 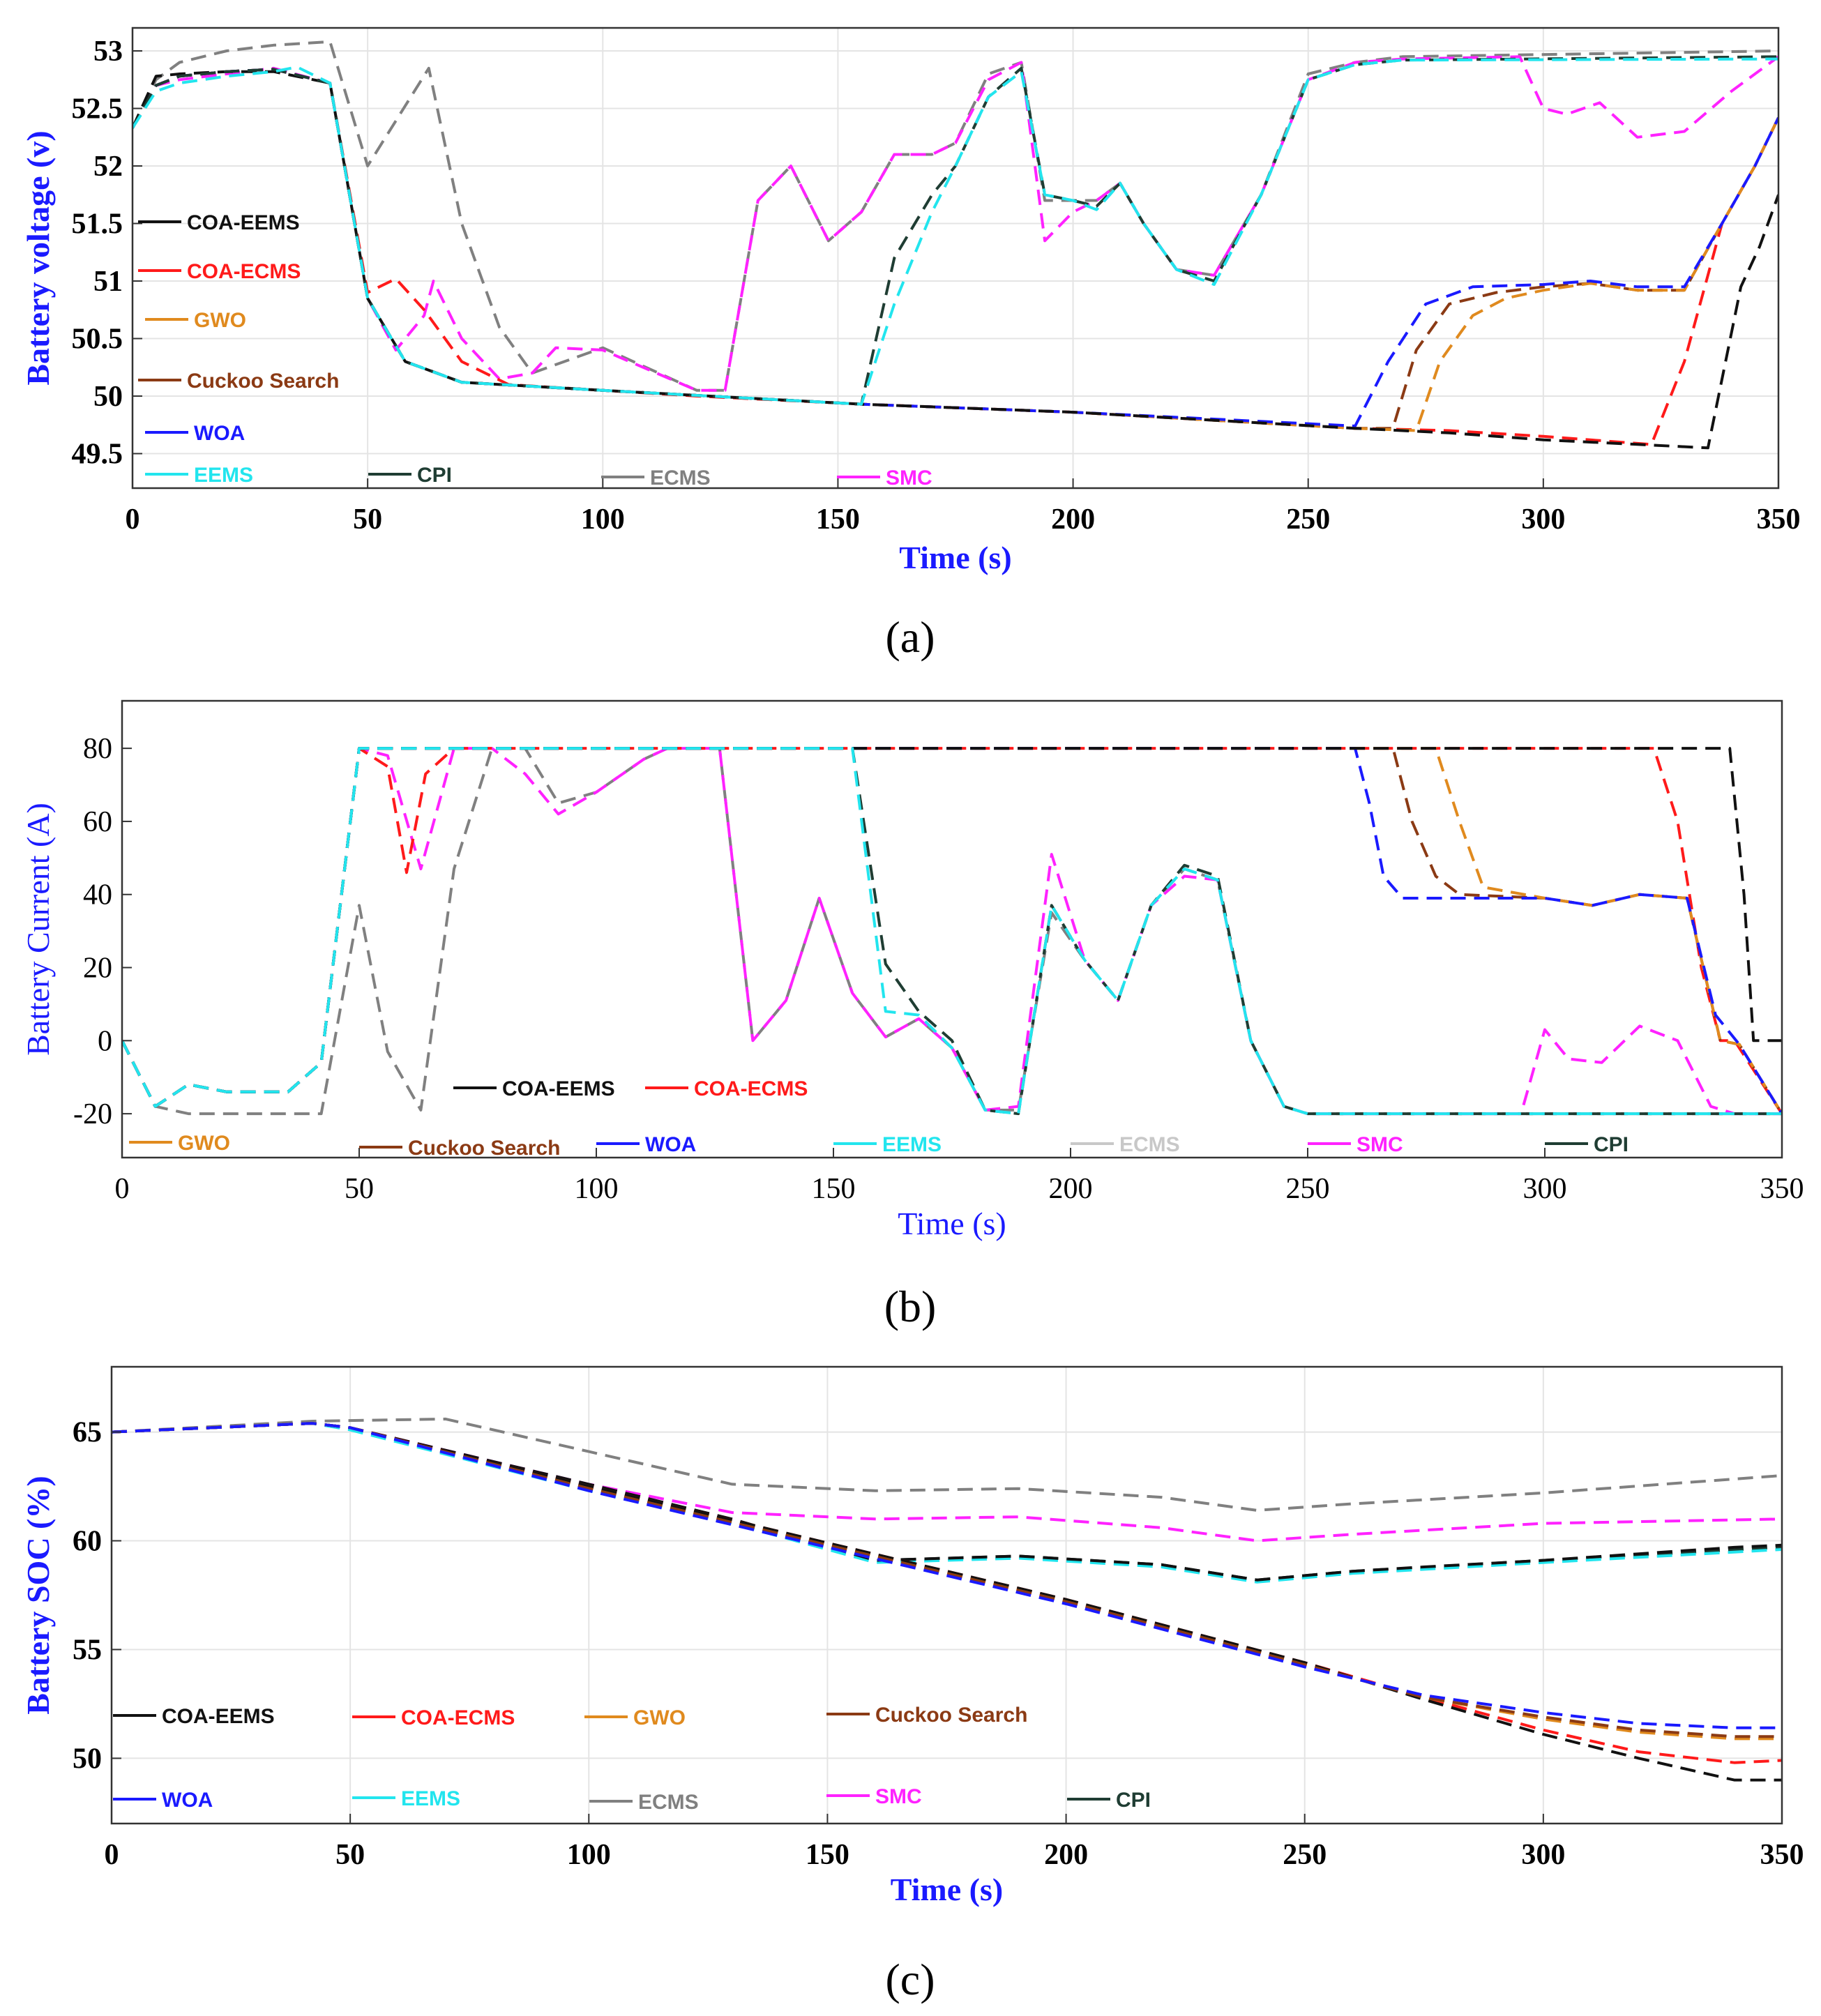 What do you see at coordinates (87, 1433) in the screenshot?
I see `y-tick-label: 65` at bounding box center [87, 1433].